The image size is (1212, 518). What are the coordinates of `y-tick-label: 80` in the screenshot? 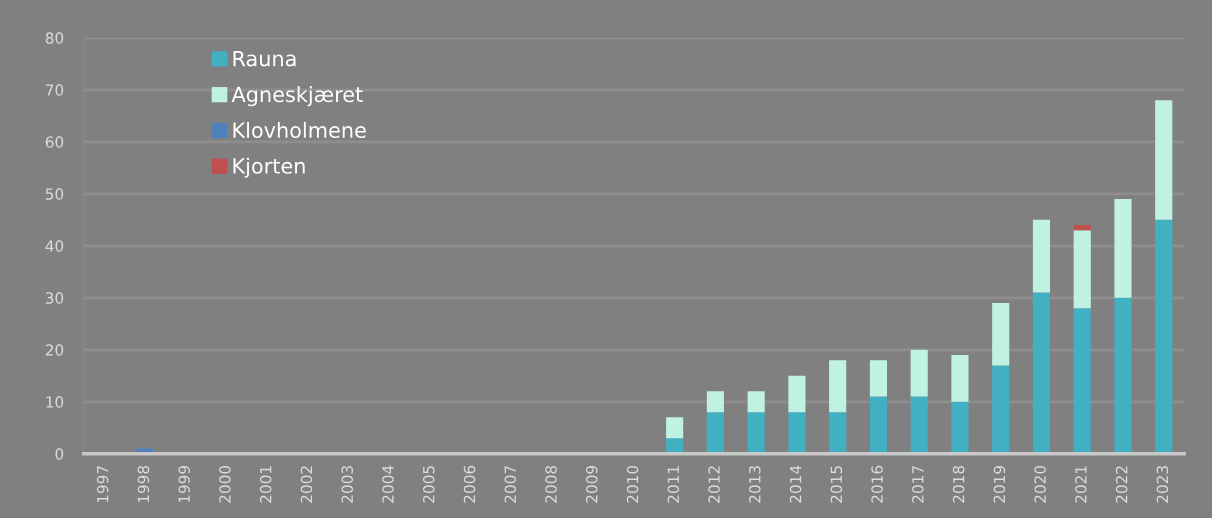 It's located at (54, 38).